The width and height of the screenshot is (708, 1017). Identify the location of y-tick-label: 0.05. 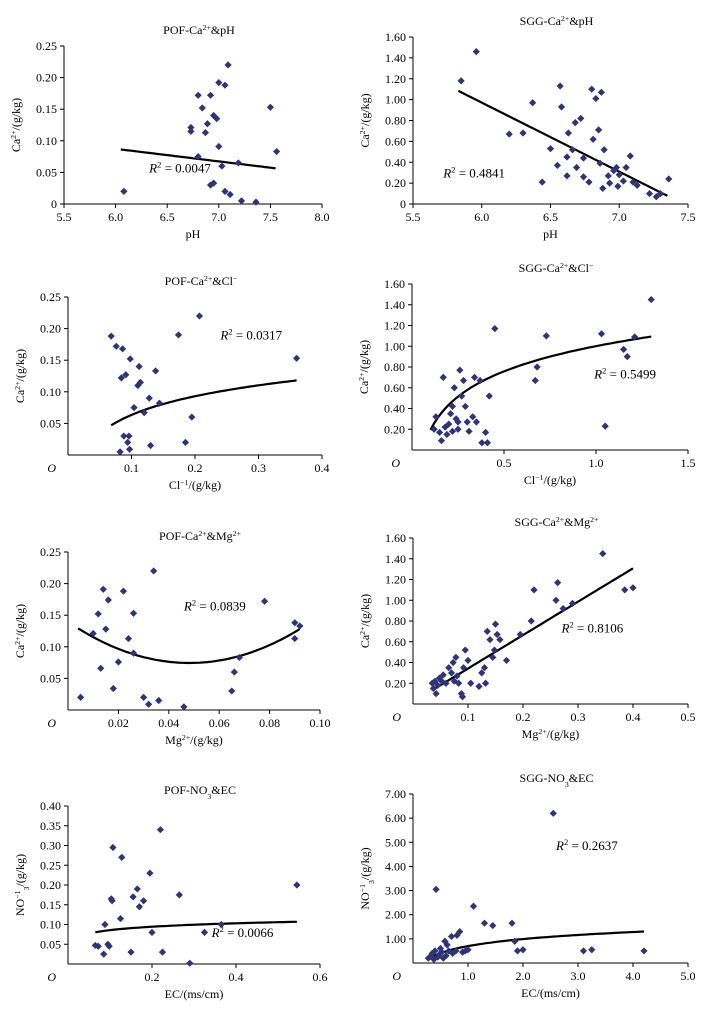
(50, 423).